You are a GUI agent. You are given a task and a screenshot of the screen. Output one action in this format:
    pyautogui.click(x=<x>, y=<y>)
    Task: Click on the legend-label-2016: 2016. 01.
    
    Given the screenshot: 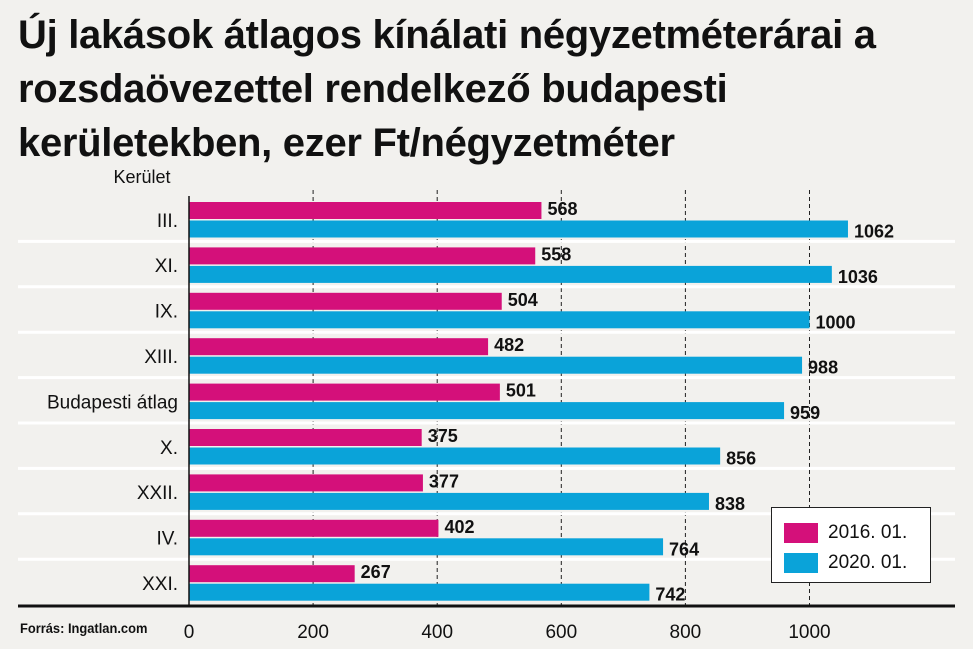 What is the action you would take?
    pyautogui.click(x=868, y=532)
    